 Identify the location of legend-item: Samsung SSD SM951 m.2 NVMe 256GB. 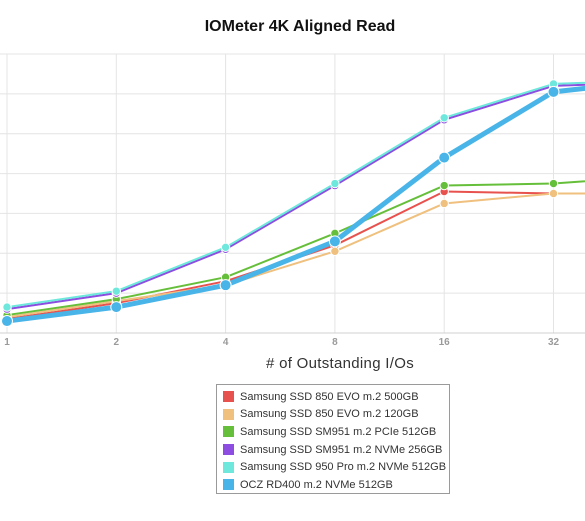
(336, 450).